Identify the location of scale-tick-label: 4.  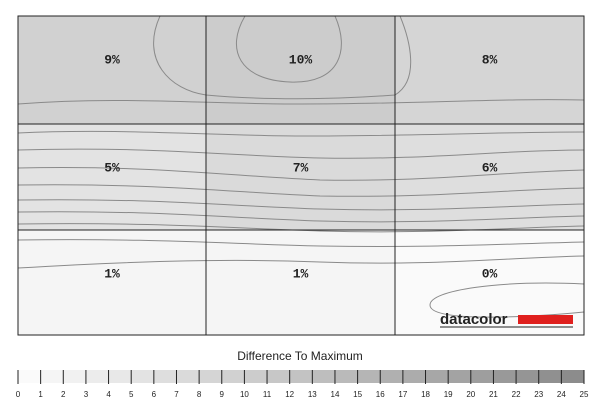
(108, 394).